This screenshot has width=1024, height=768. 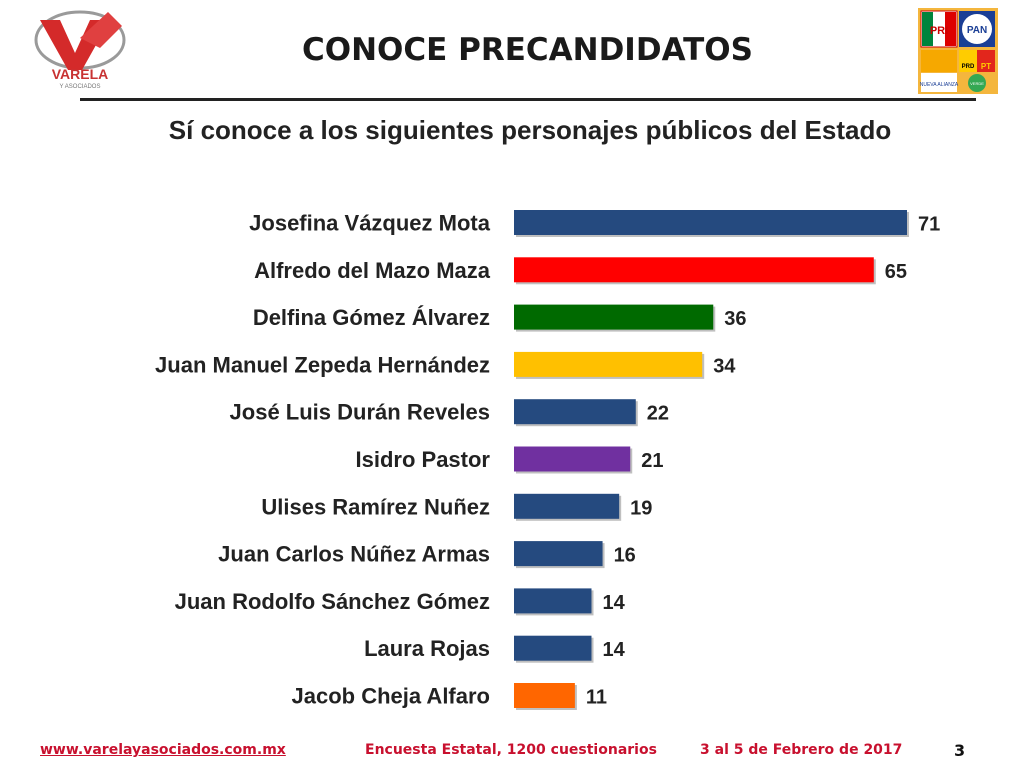 I want to click on verde-label: VERDE, so click(x=977, y=83).